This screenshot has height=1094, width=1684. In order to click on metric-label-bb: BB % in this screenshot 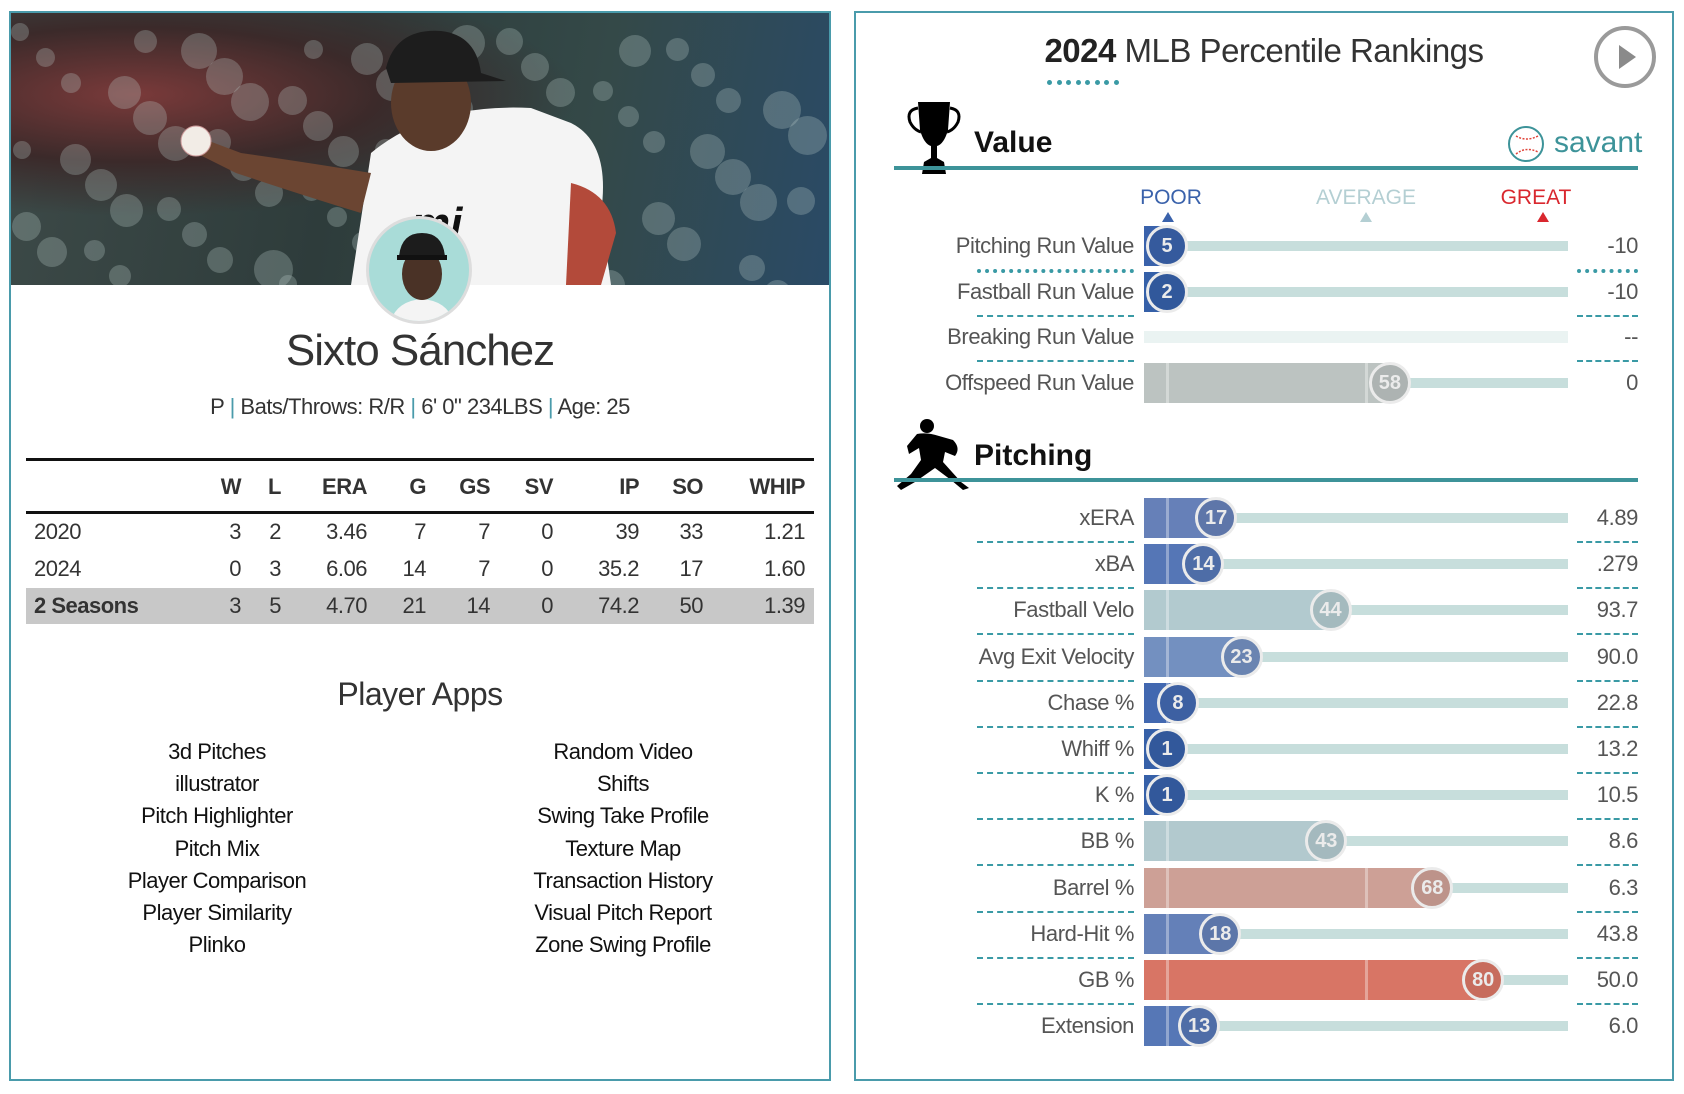, I will do `click(1107, 841)`.